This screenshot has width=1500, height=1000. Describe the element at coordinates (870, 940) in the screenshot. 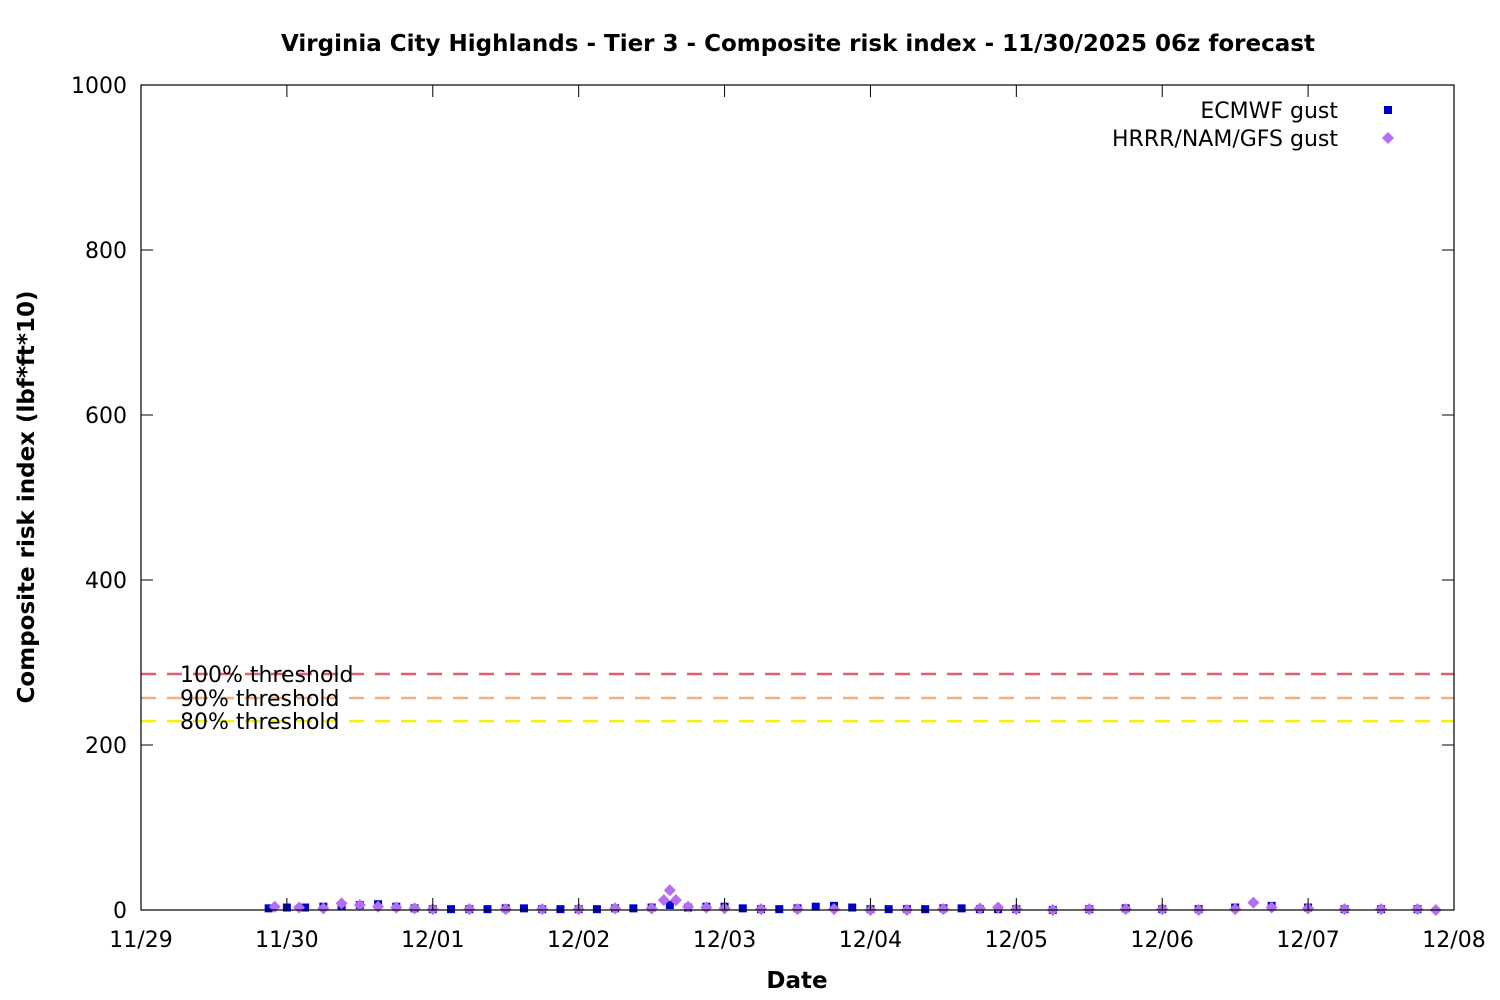

I see `x-tick-label: 12/04` at that location.